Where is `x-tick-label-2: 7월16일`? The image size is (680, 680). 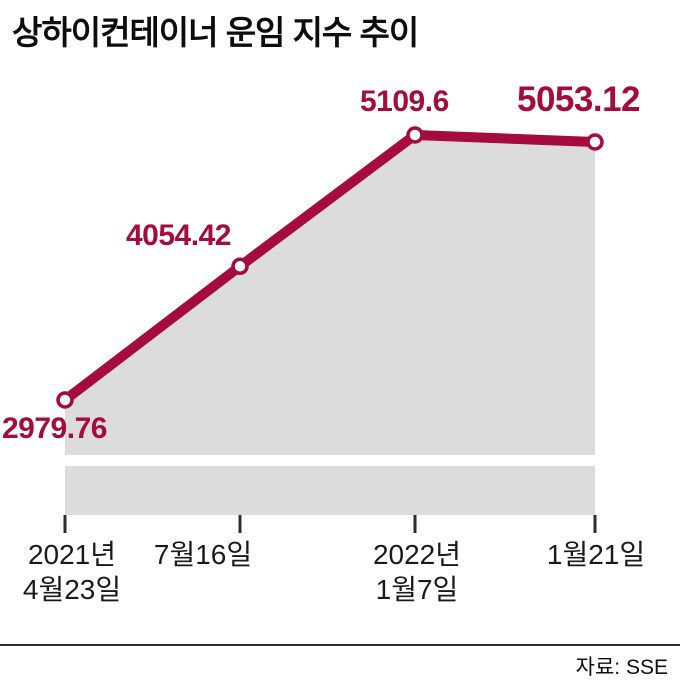
x-tick-label-2: 7월16일 is located at coordinates (203, 554).